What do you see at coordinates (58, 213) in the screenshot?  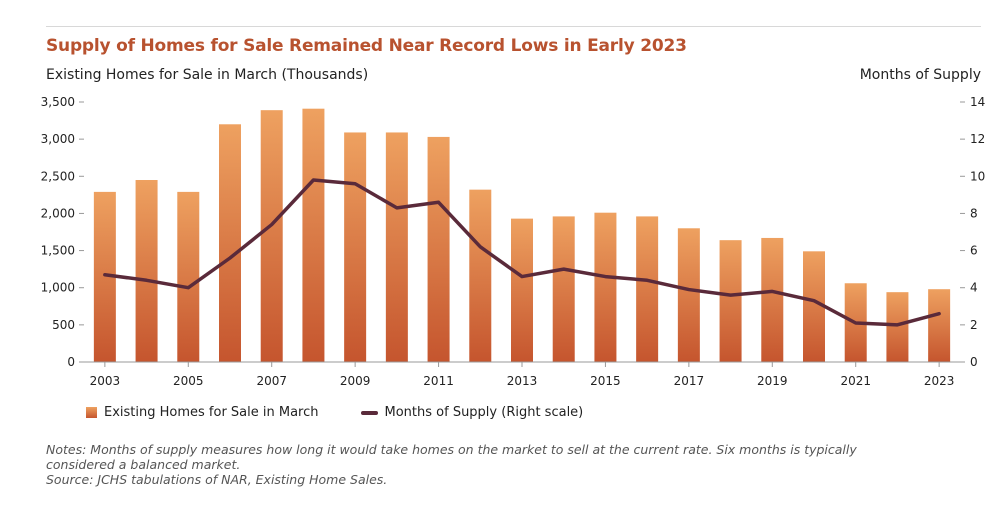 I see `left-tick-label: 2,000` at bounding box center [58, 213].